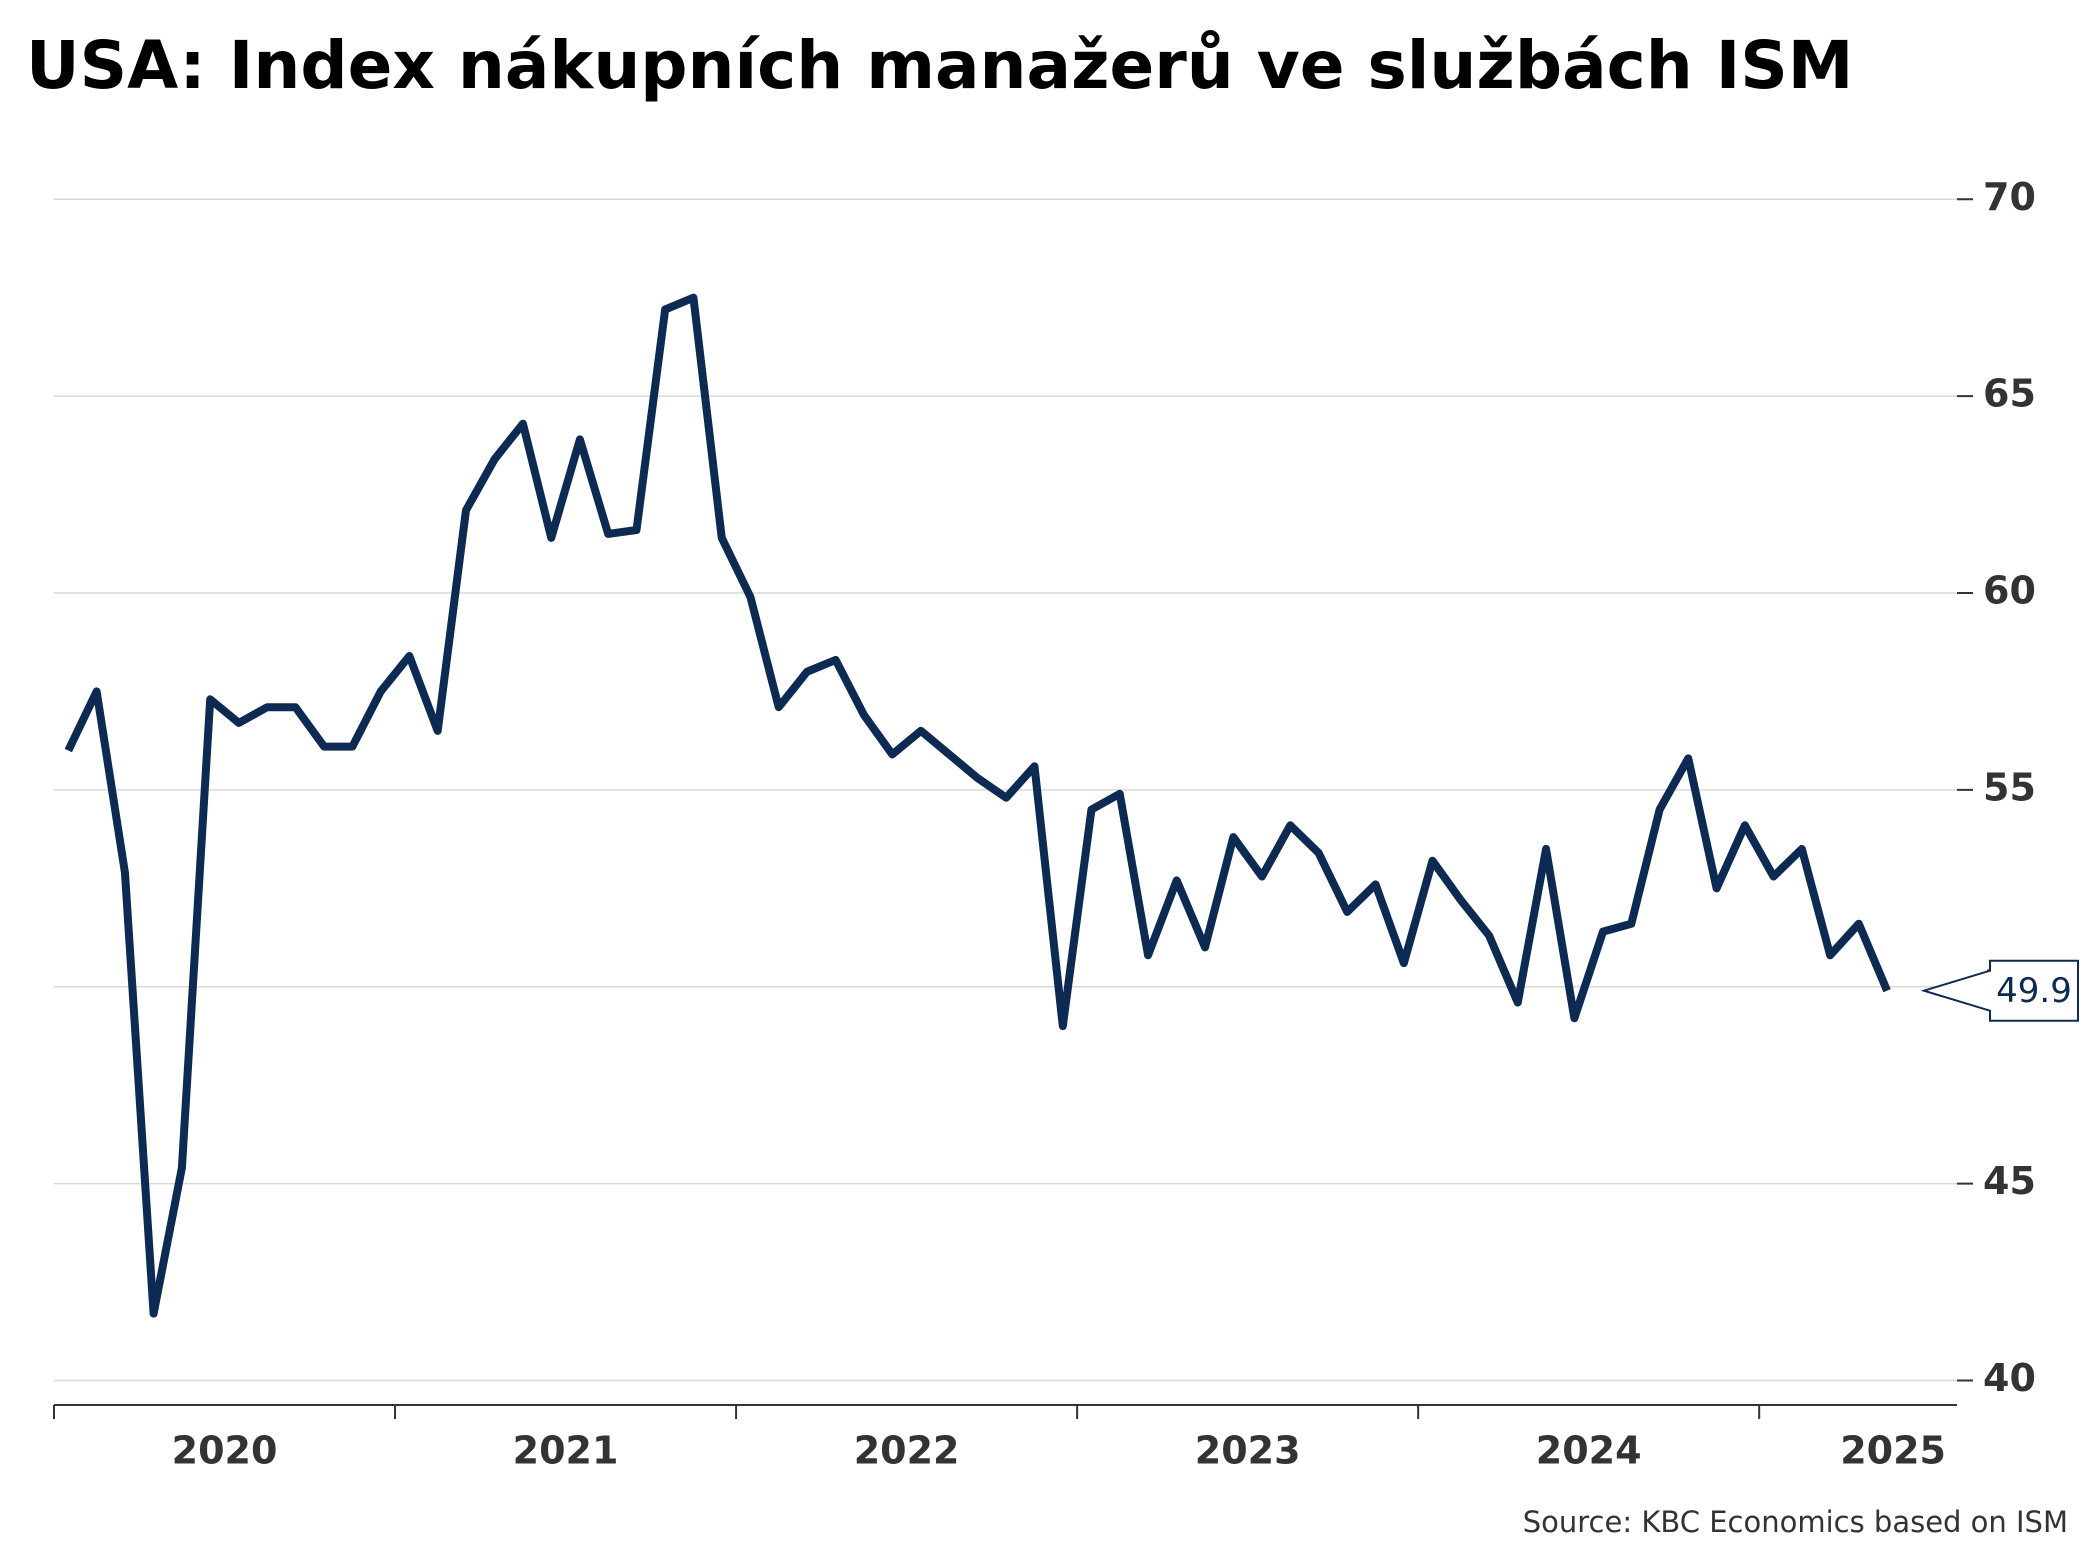  Describe the element at coordinates (1893, 1451) in the screenshot. I see `x-tick-label: 2025` at that location.